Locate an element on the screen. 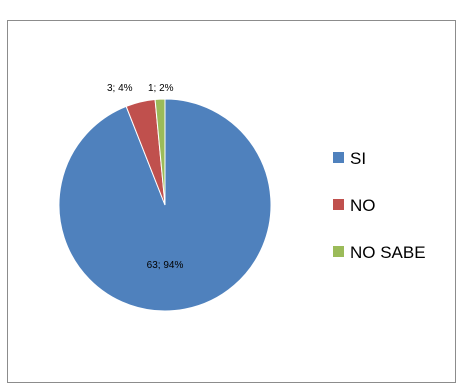  data-labels: 63; 94% 3; 4% 1; 2% is located at coordinates (145, 177).